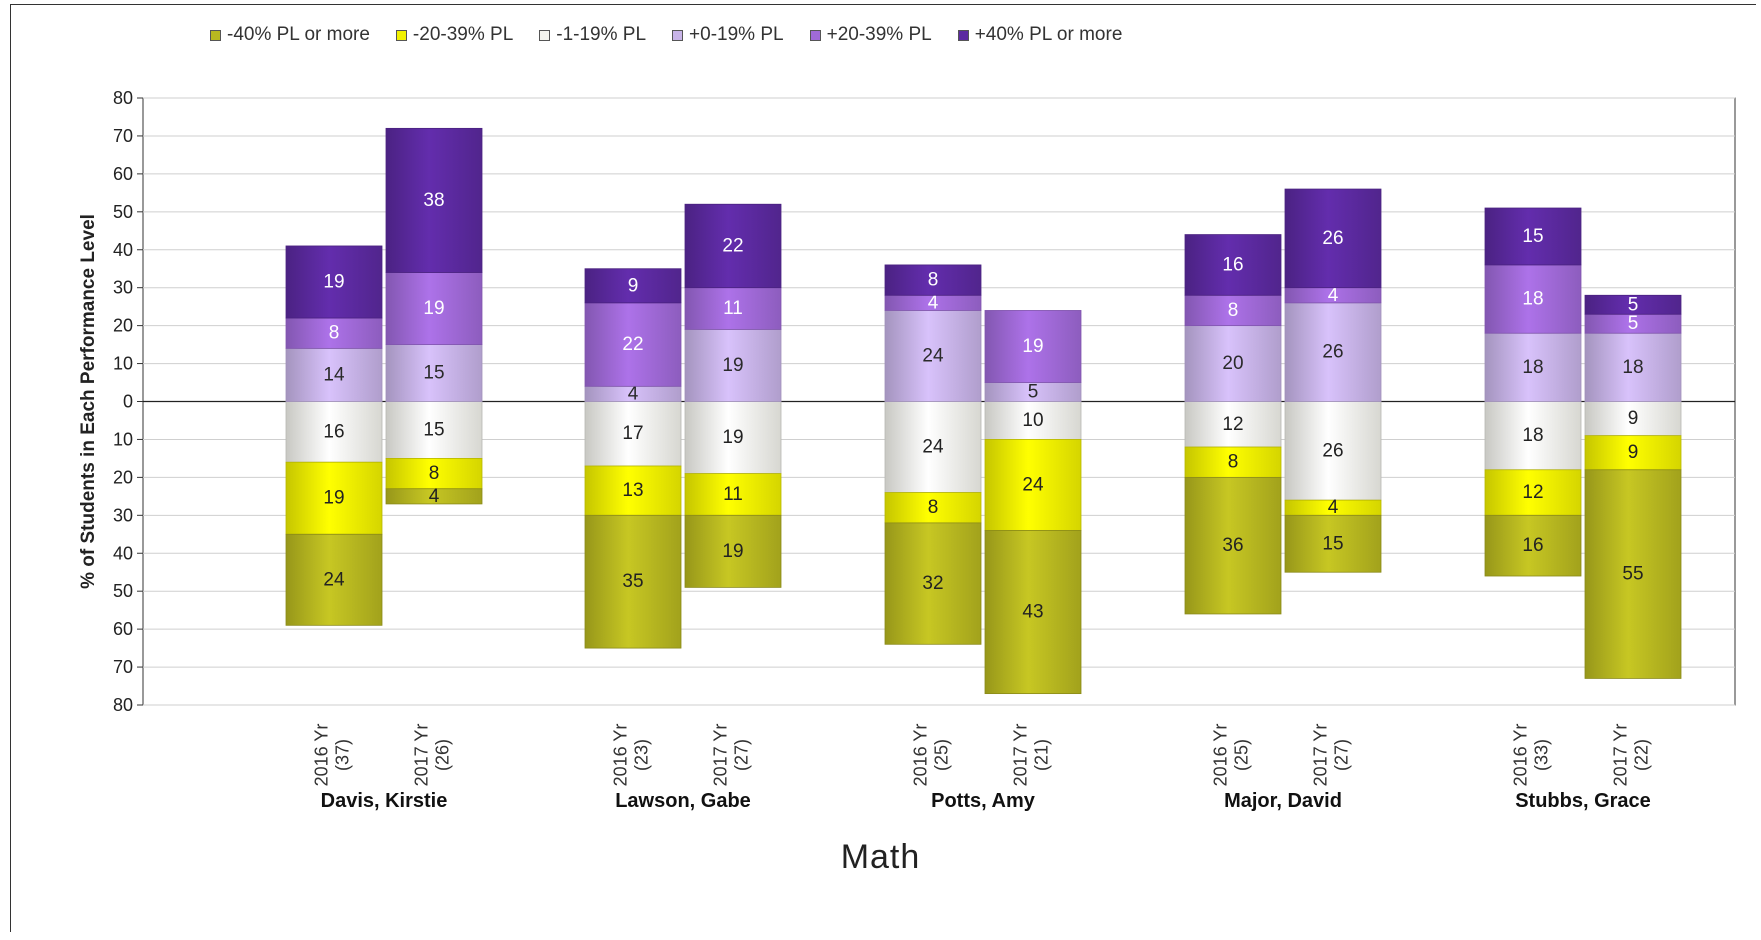 This screenshot has height=940, width=1761. I want to click on legend-label: +20-39% PL, so click(879, 34).